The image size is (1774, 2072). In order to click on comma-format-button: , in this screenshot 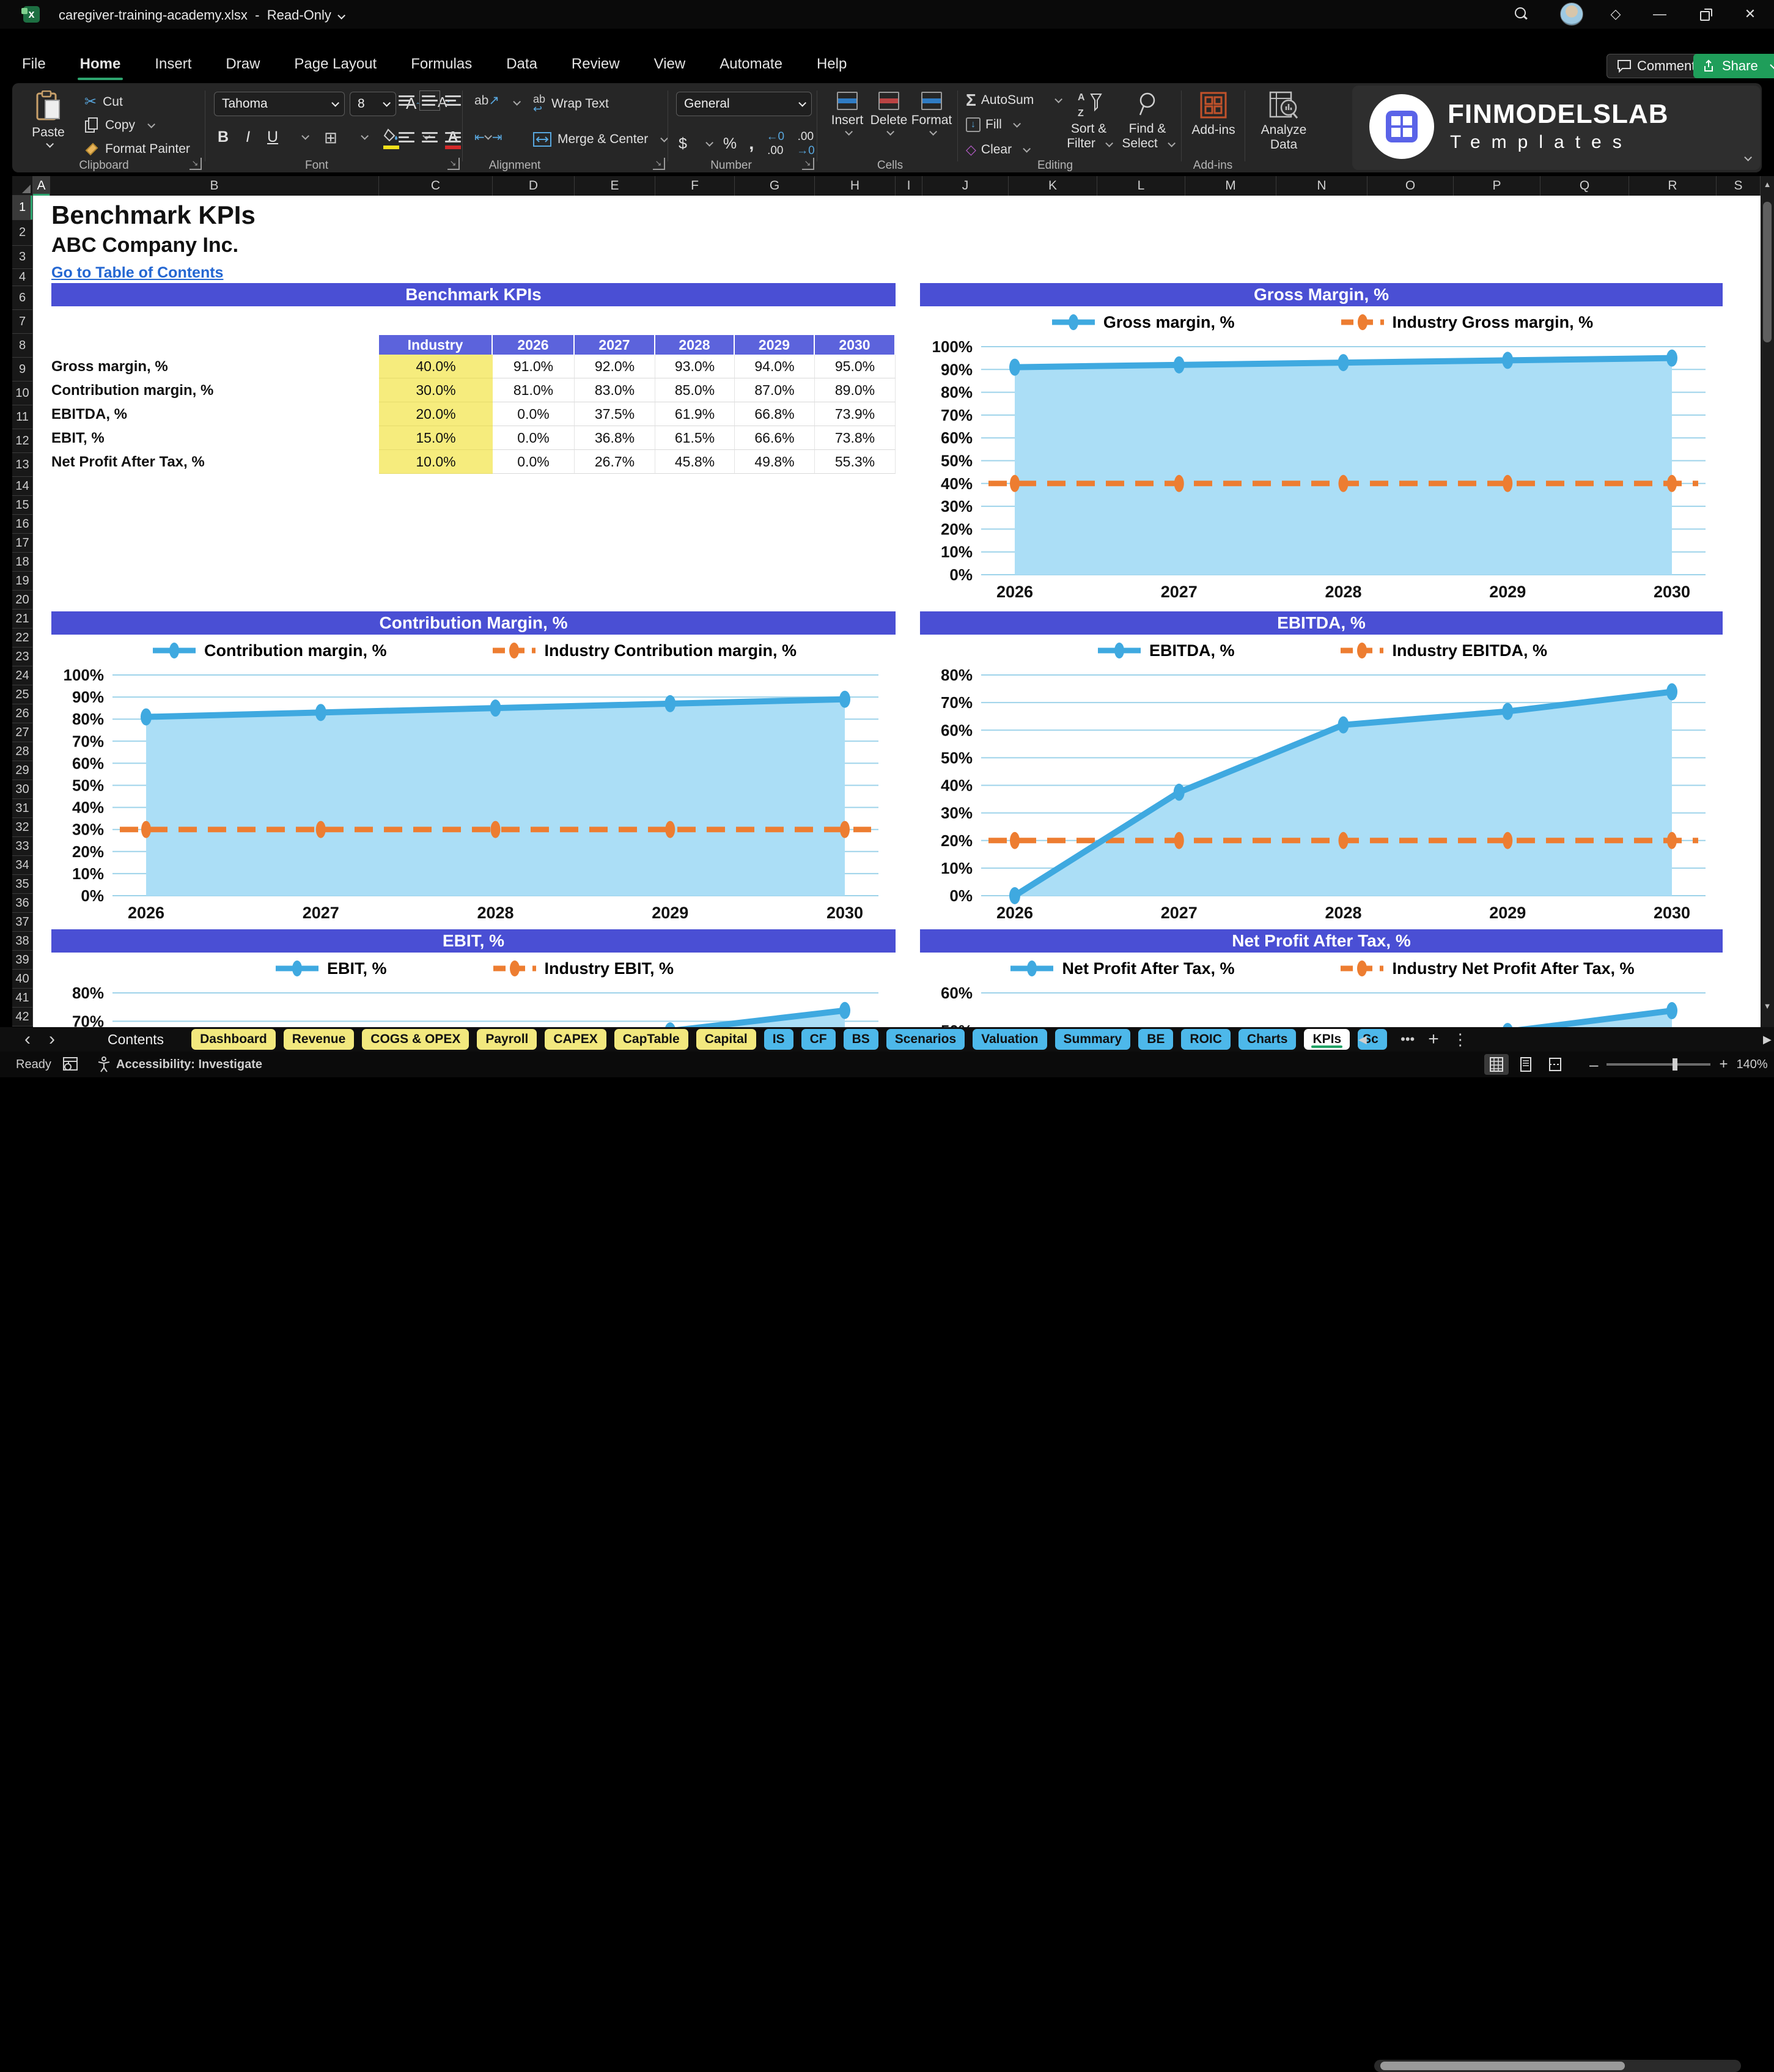, I will do `click(751, 143)`.